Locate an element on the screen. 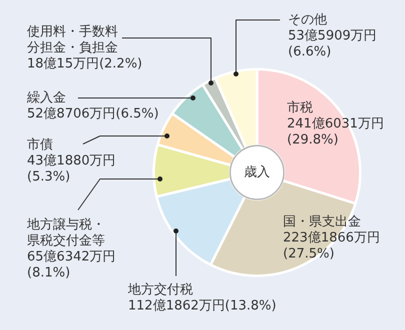  slice-label: 繰入金 is located at coordinates (46, 98).